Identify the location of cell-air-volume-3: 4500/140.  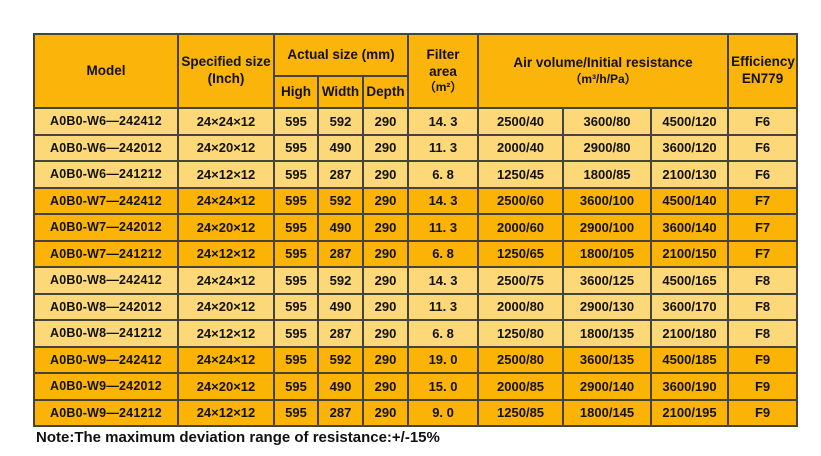
(690, 200).